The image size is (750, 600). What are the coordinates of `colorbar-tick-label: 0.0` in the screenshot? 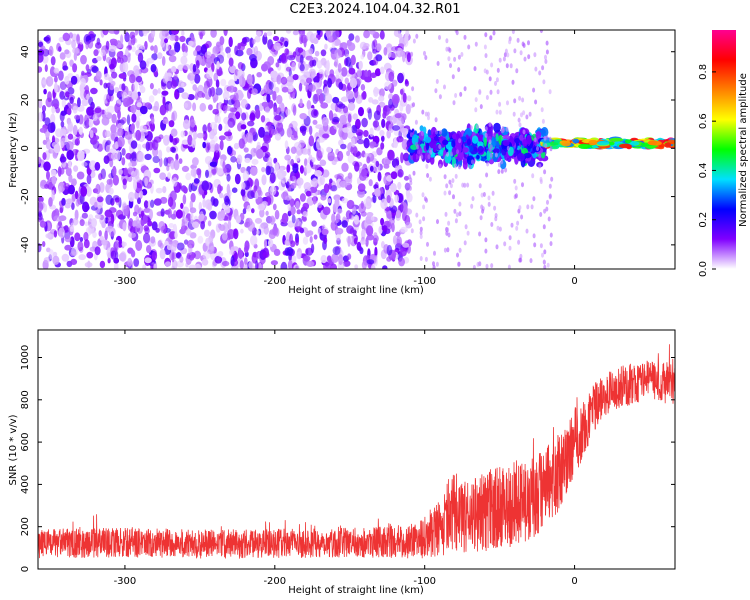 It's located at (703, 269).